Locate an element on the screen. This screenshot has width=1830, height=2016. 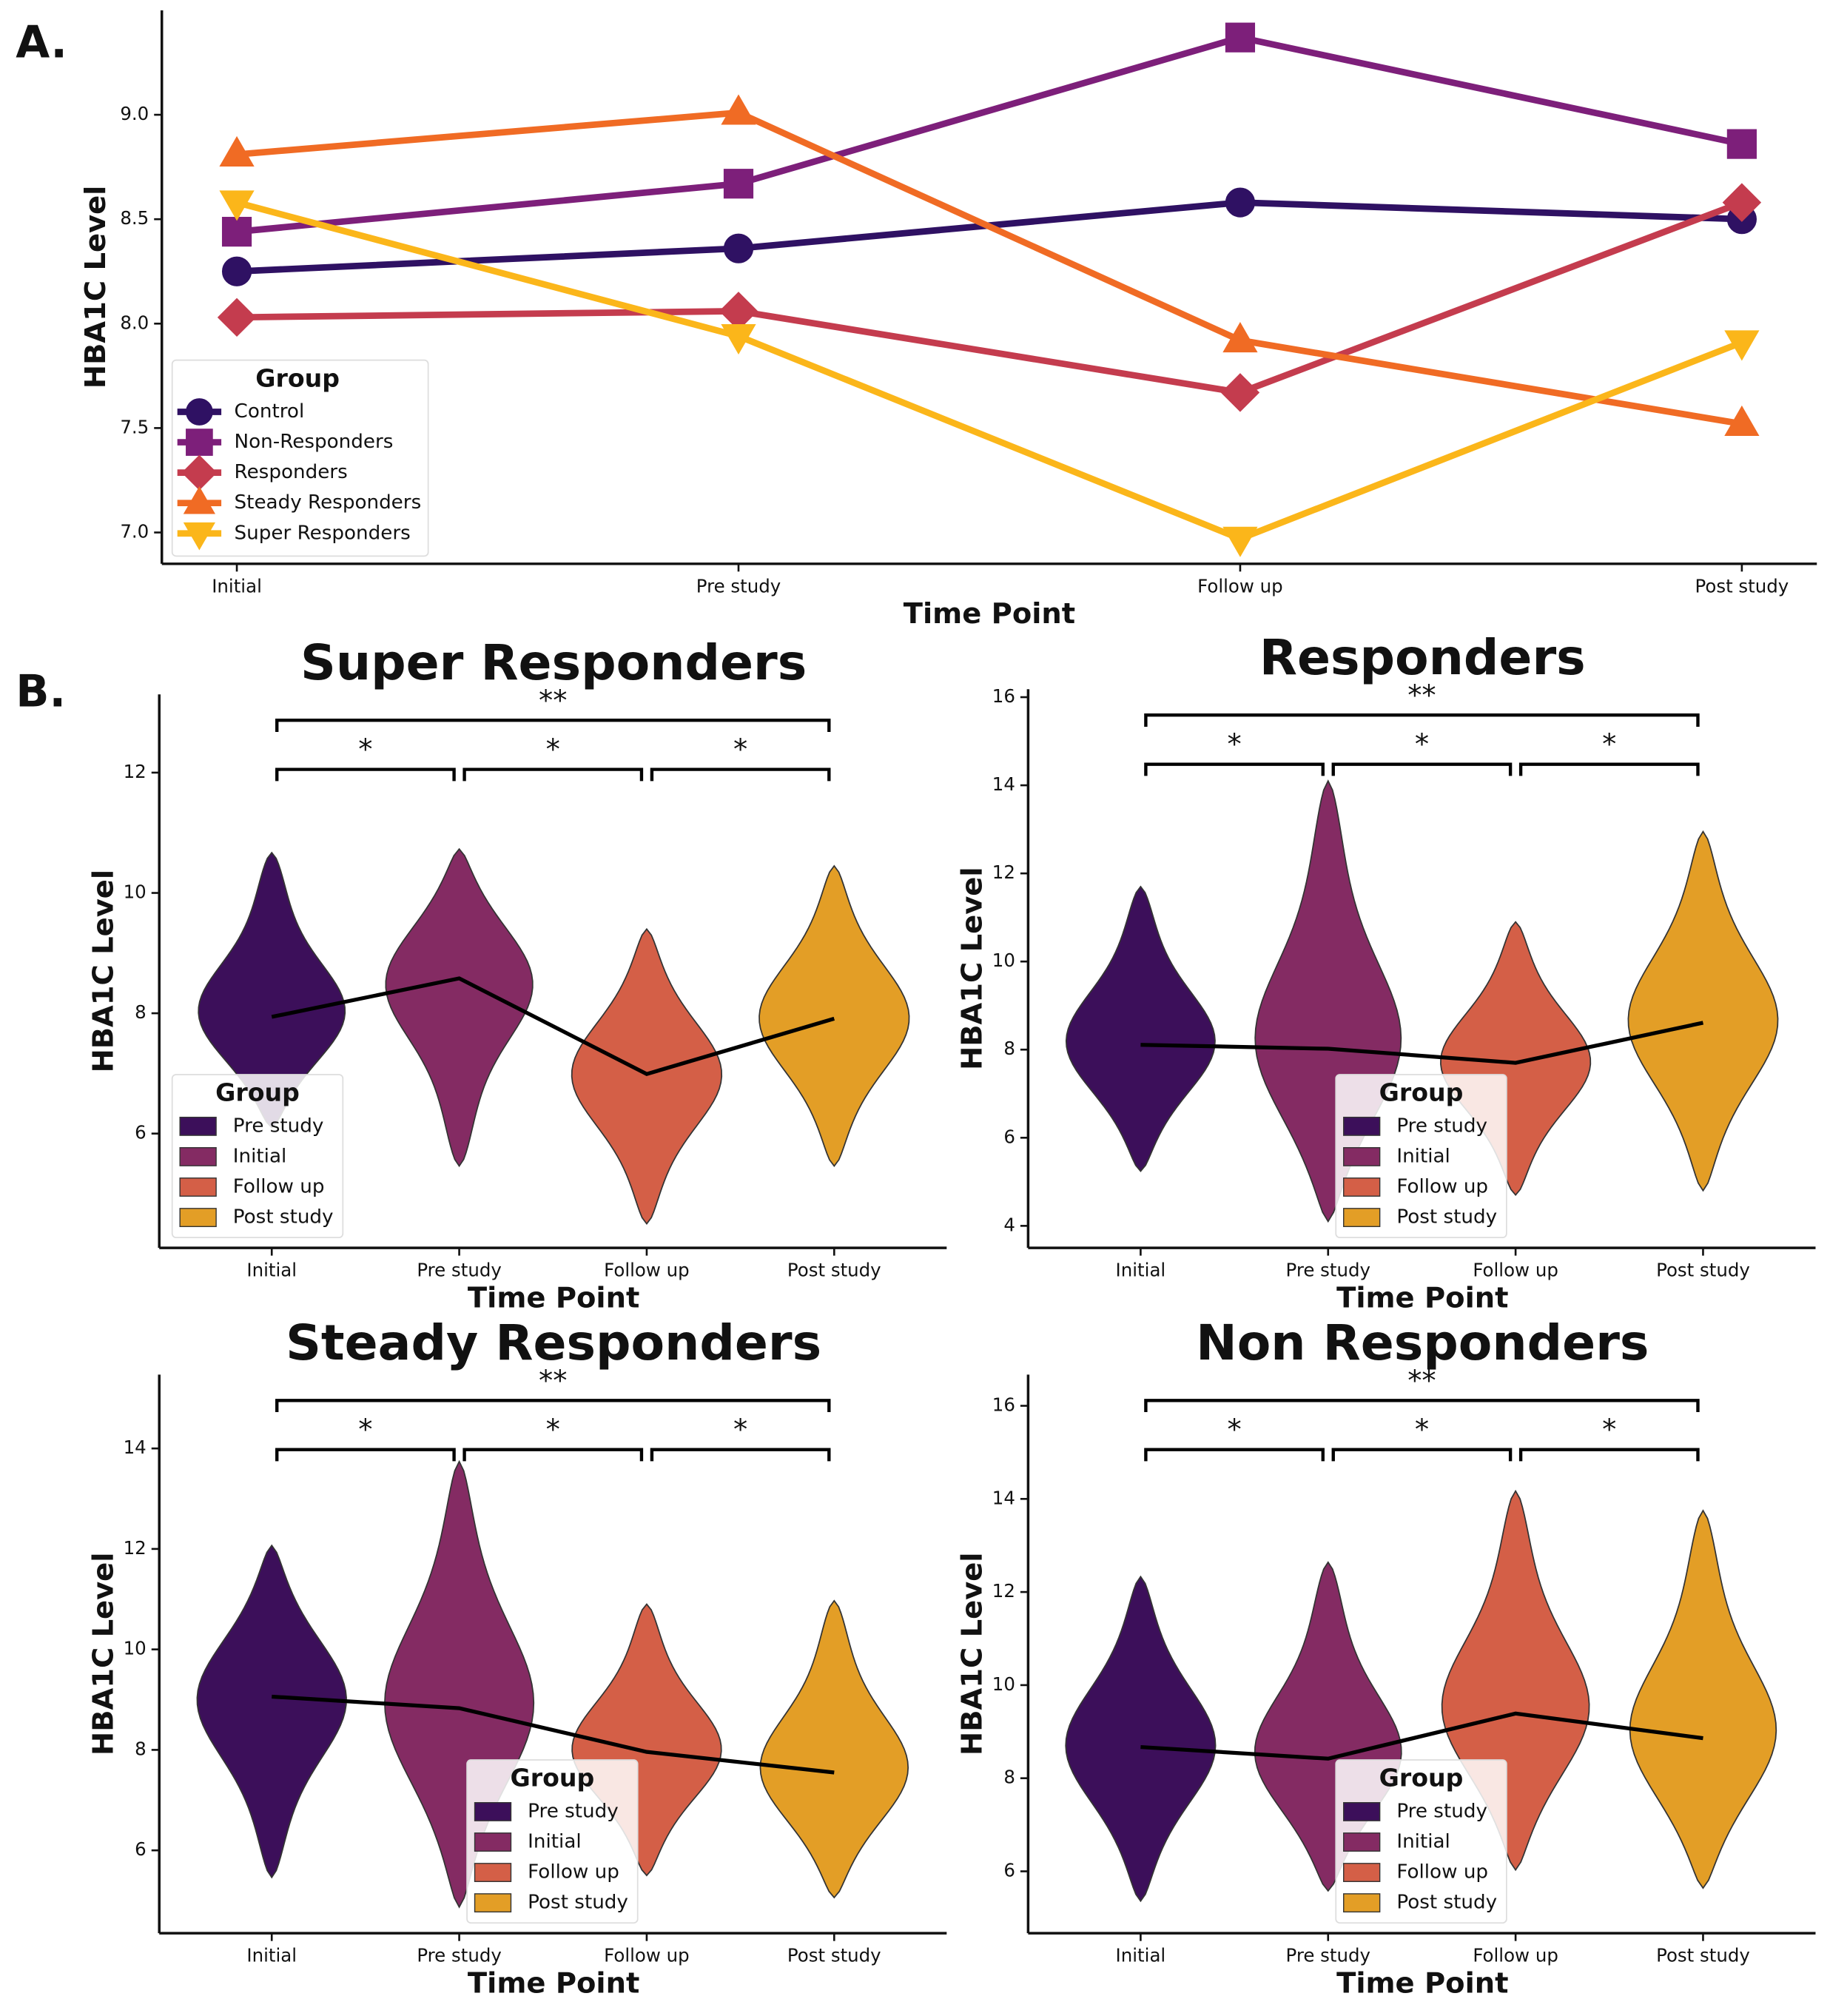
y-tick-label: 7.5 is located at coordinates (134, 427).